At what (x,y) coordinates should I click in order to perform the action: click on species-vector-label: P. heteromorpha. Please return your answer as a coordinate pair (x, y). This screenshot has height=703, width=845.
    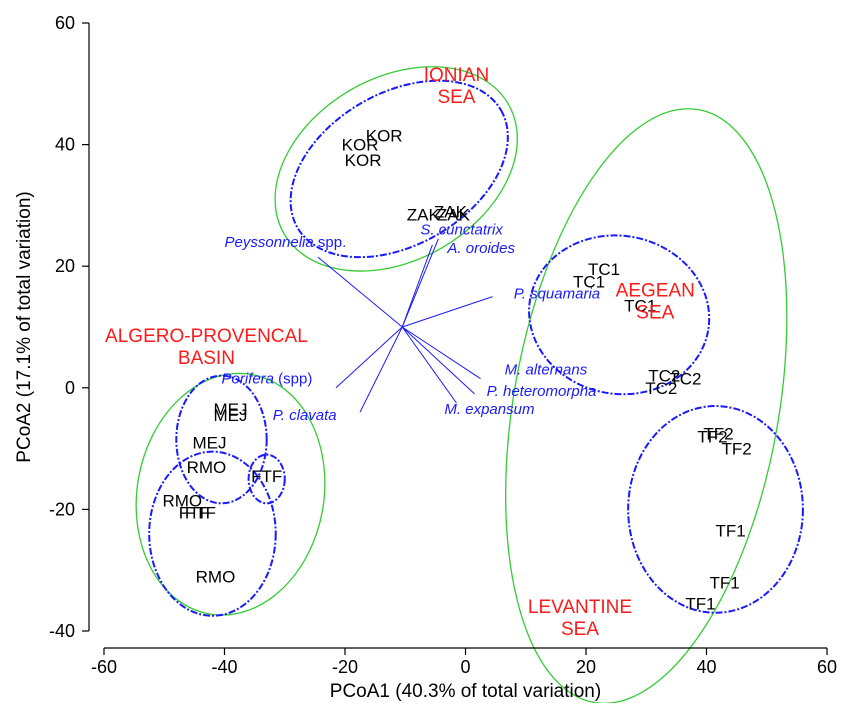
    Looking at the image, I should click on (542, 391).